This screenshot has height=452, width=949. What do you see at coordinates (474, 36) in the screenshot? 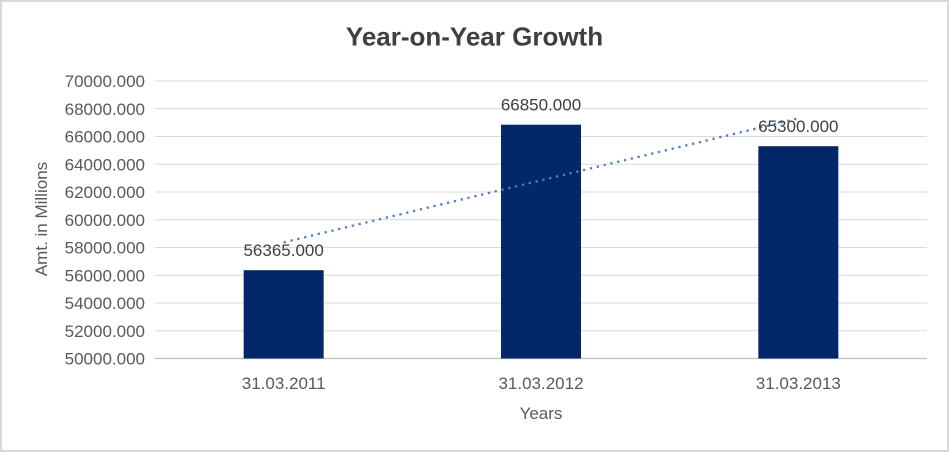
I see `chart-title: Year-on-Year Growth` at bounding box center [474, 36].